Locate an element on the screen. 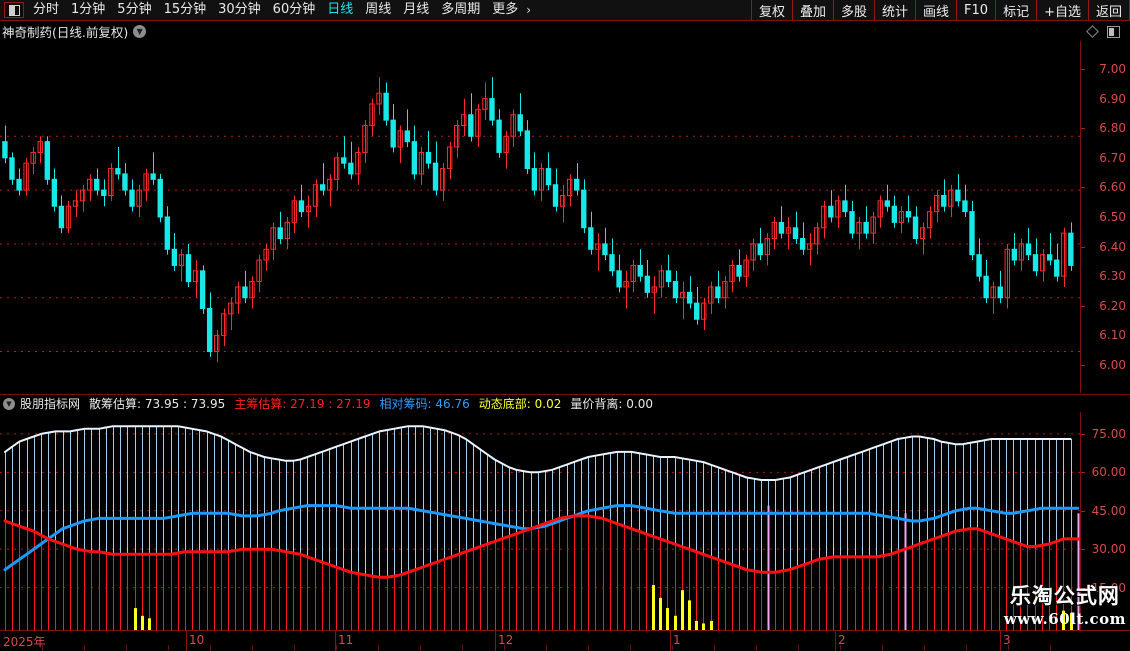 The height and width of the screenshot is (651, 1130). indicator-stat-dongtai: 动态底部: 0.02 is located at coordinates (520, 403).